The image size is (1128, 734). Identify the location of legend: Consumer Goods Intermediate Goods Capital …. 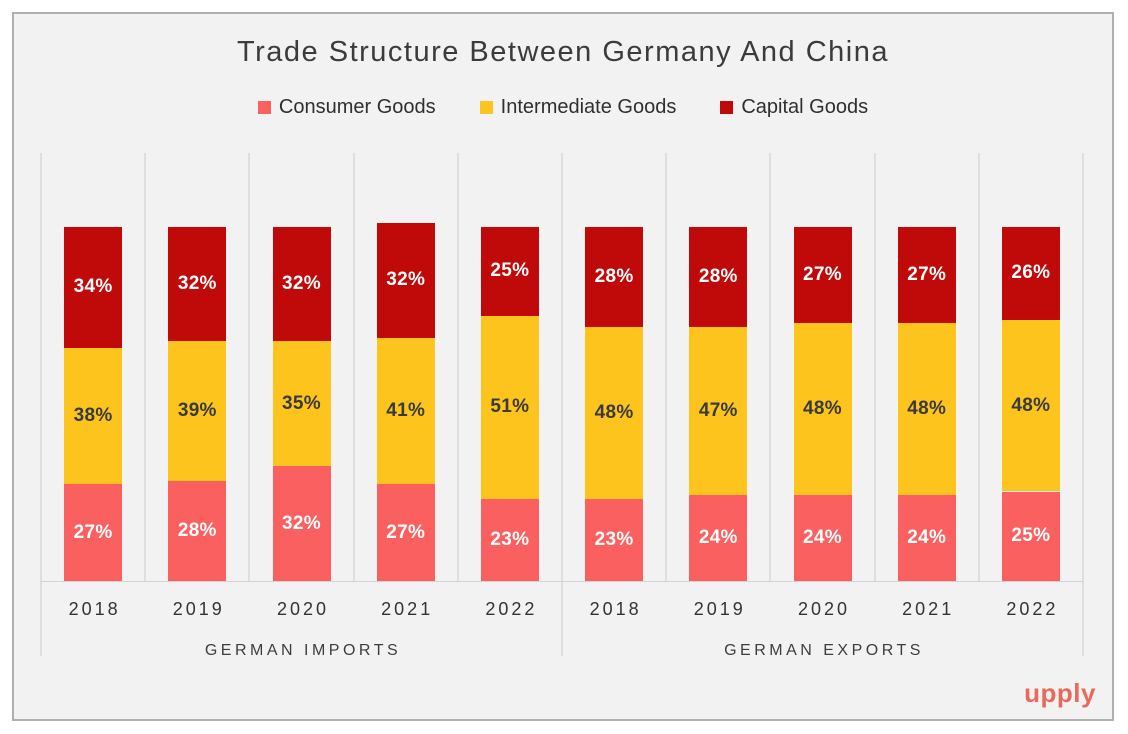
(563, 107).